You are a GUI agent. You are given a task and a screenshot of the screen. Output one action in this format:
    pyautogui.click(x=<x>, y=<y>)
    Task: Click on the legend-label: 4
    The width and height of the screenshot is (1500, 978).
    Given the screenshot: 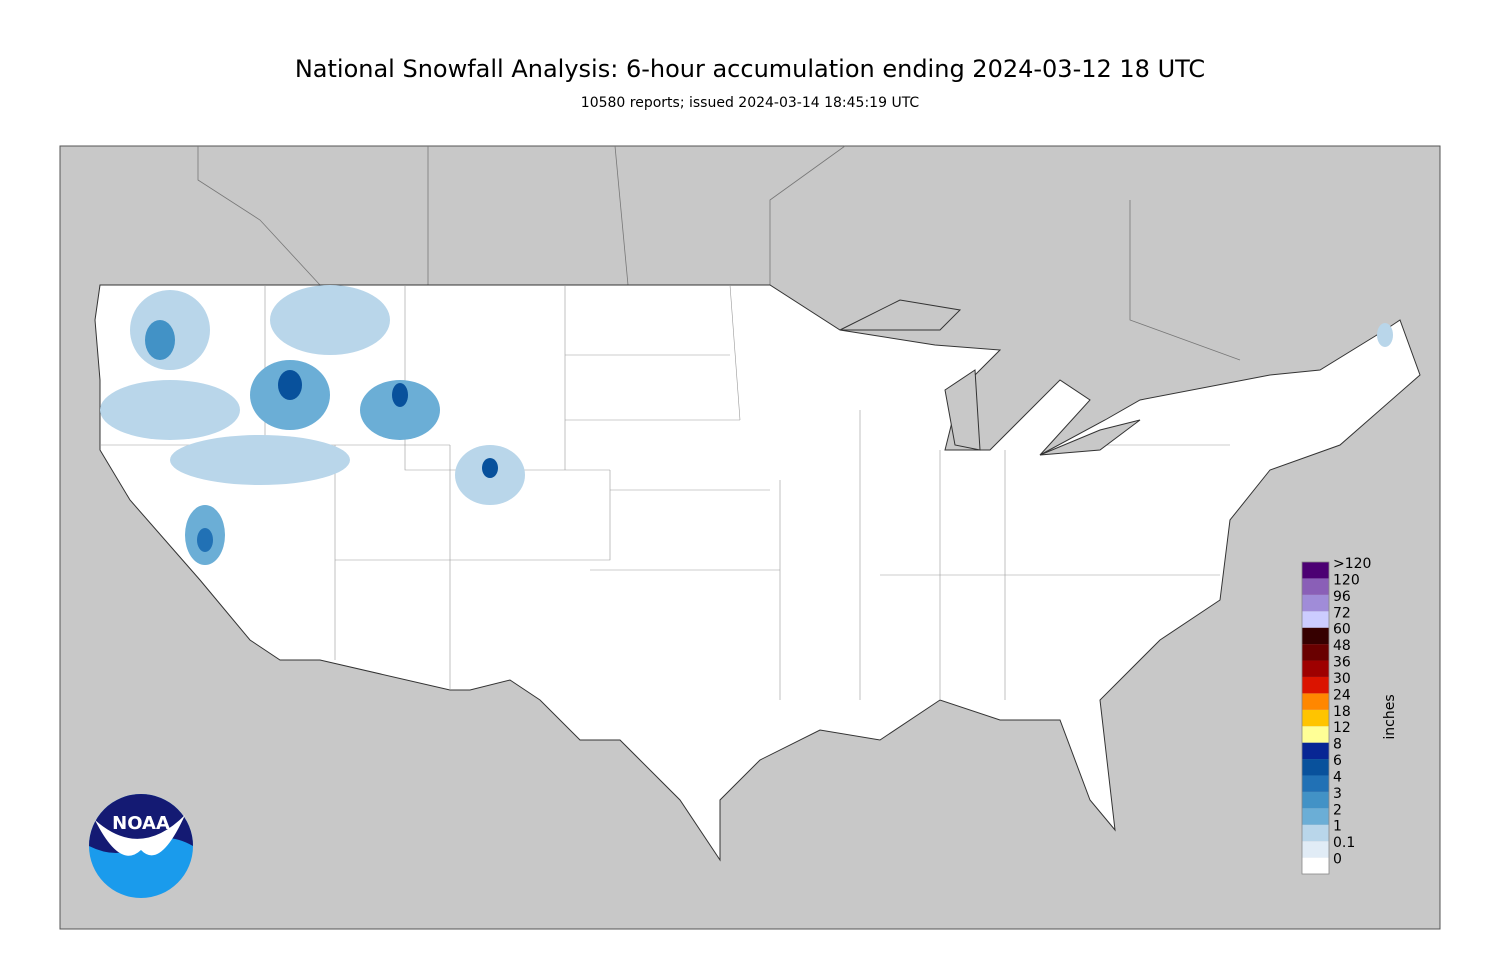 What is the action you would take?
    pyautogui.click(x=1337, y=777)
    